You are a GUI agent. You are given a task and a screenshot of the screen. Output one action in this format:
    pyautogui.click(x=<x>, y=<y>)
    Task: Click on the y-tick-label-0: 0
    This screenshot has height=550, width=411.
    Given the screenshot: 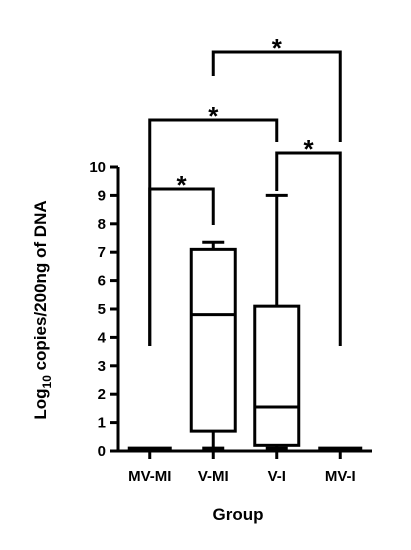 What is the action you would take?
    pyautogui.click(x=102, y=451)
    